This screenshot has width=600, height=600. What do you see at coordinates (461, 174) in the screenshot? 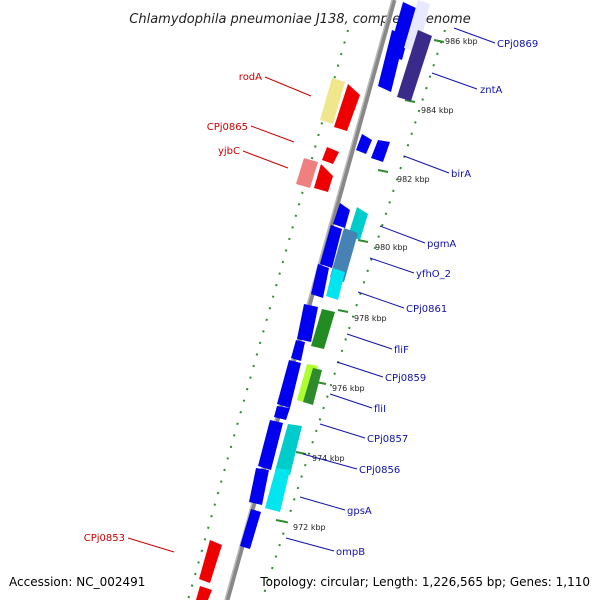
I see `label-birA: birA` at bounding box center [461, 174].